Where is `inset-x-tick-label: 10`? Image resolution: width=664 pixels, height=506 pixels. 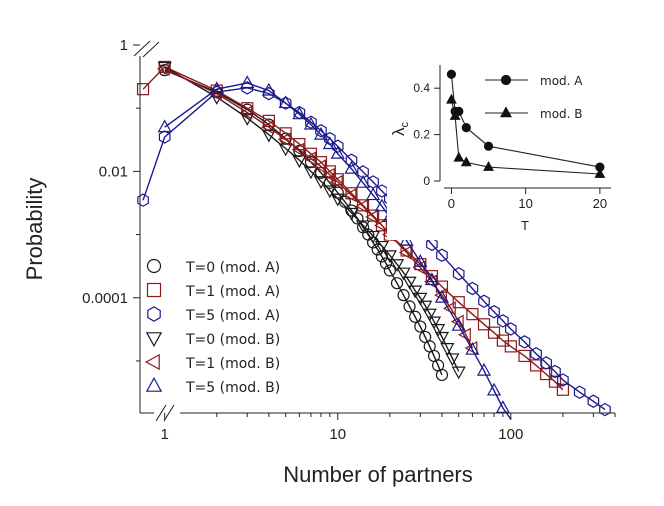
inset-x-tick-label: 10 is located at coordinates (525, 203).